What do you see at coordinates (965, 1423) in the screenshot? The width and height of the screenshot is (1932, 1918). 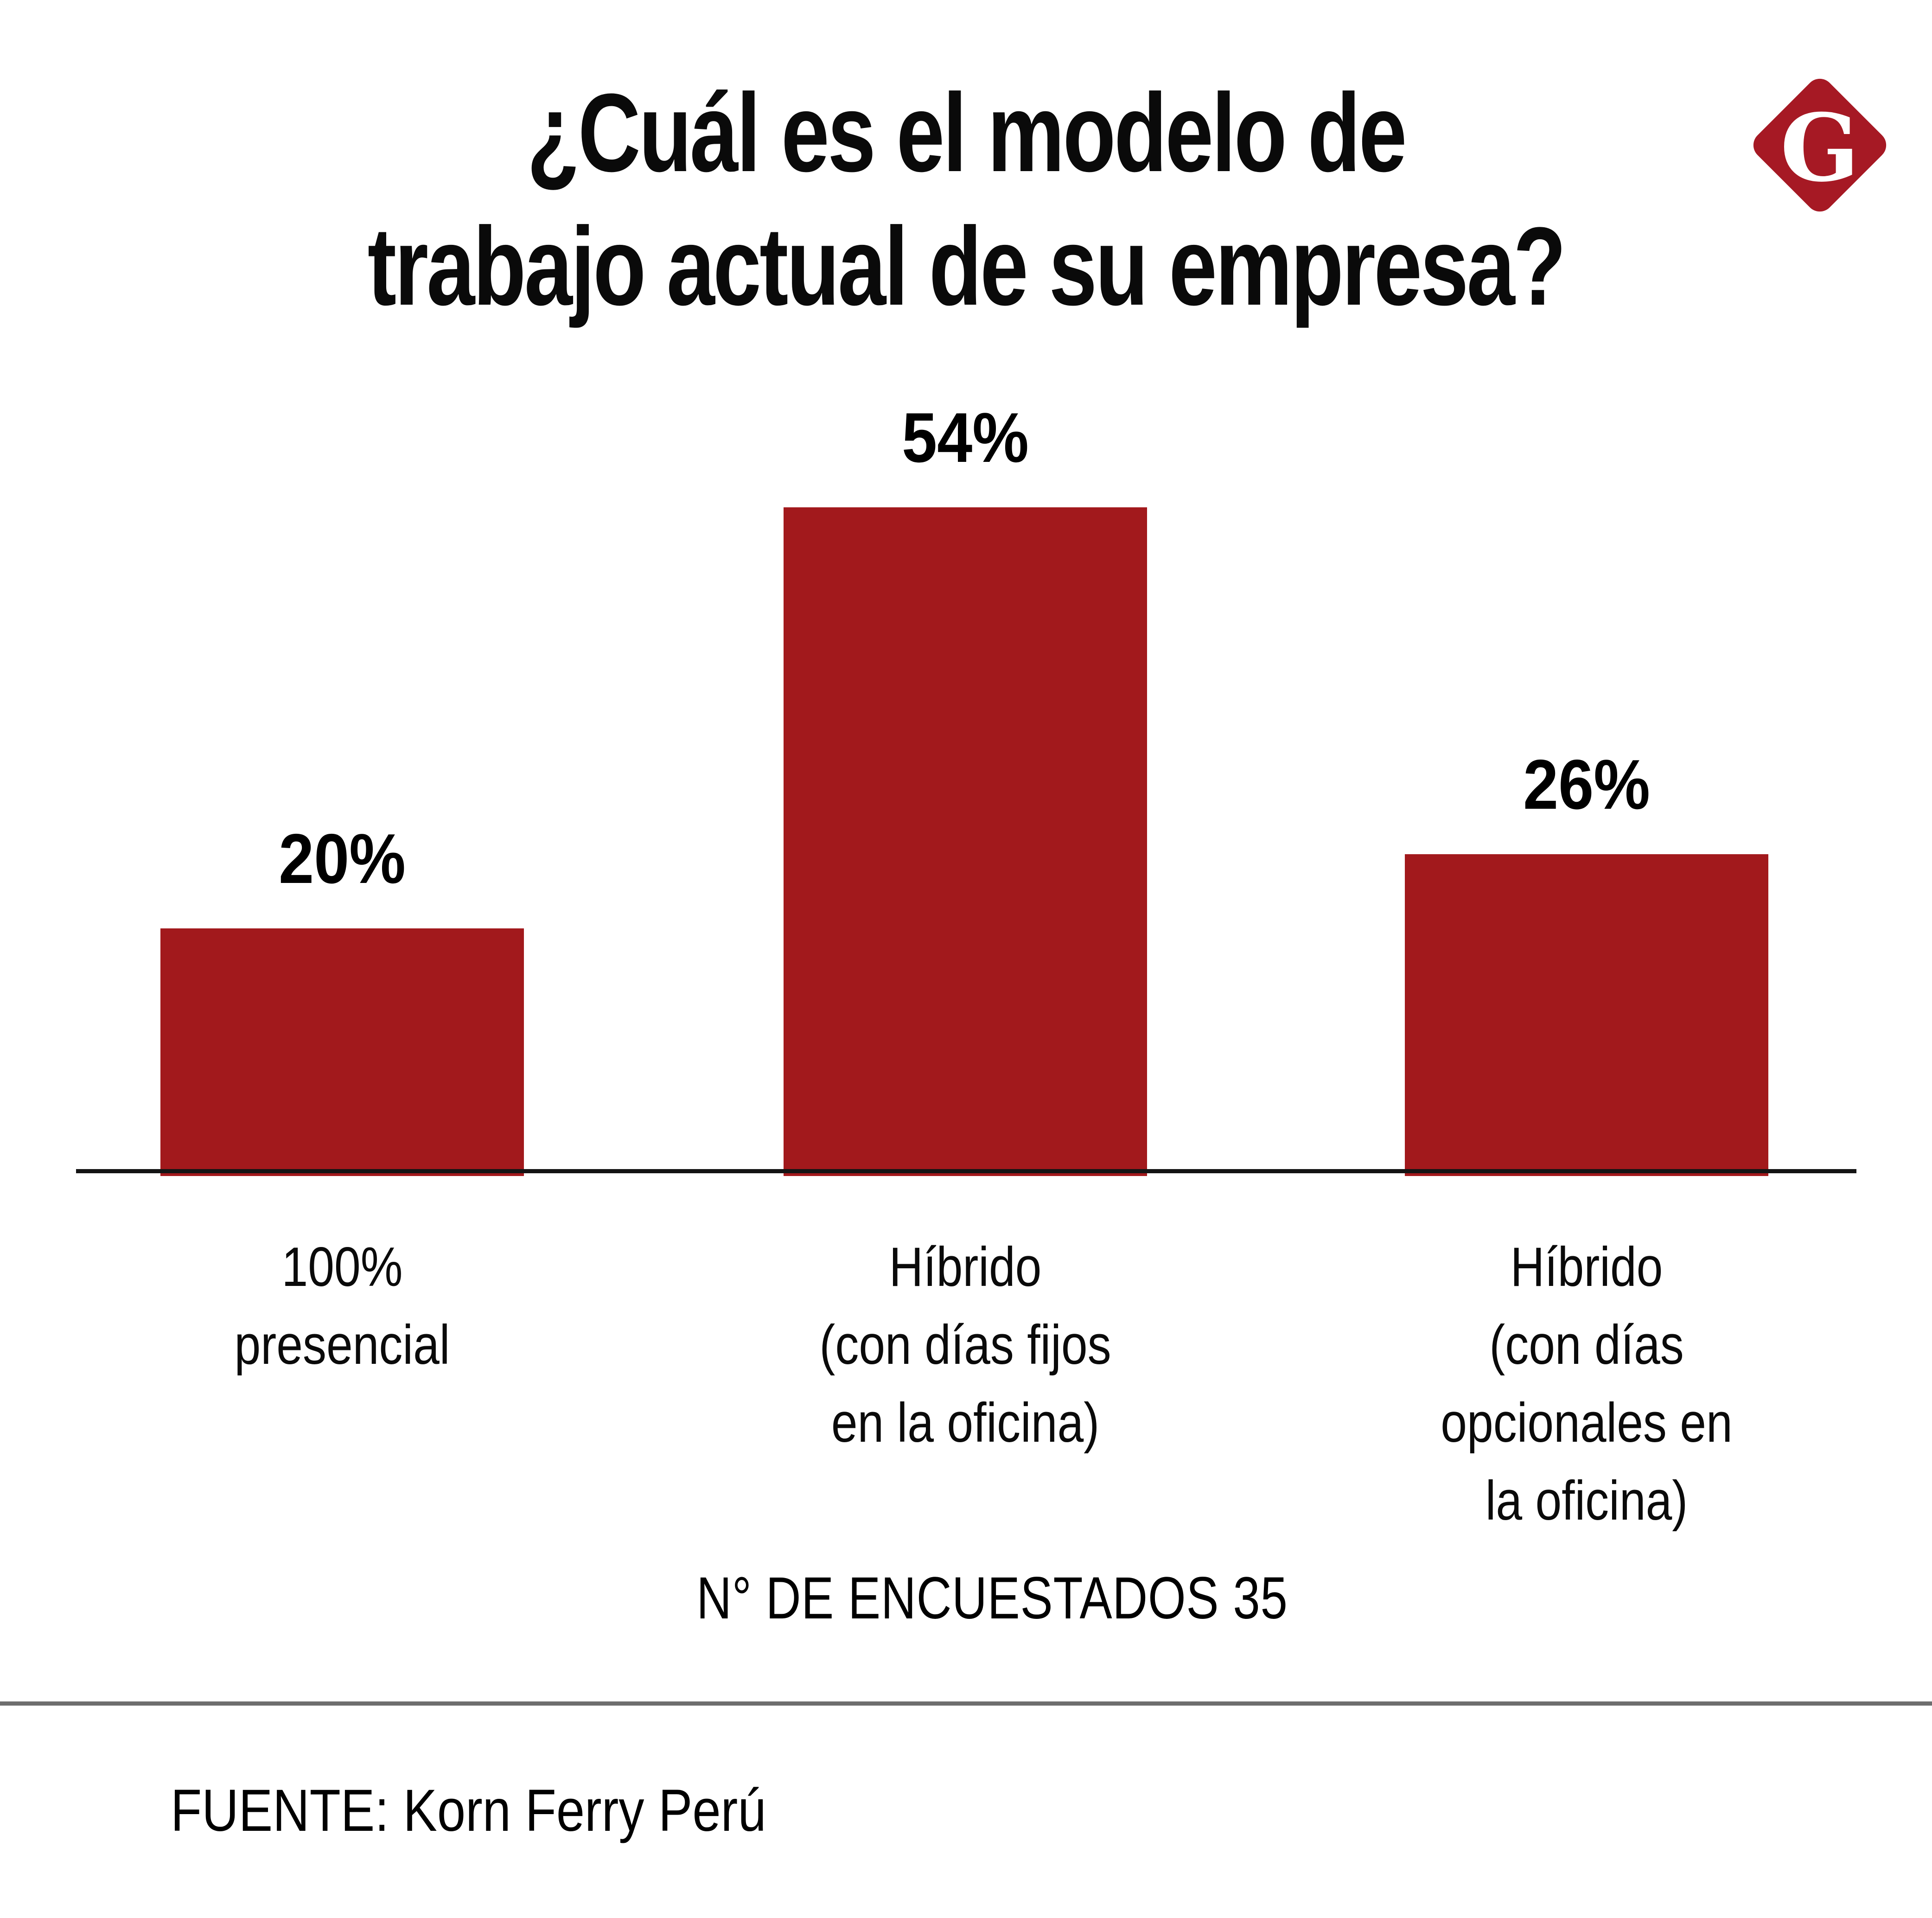 I see `category-line: en la oficina)` at bounding box center [965, 1423].